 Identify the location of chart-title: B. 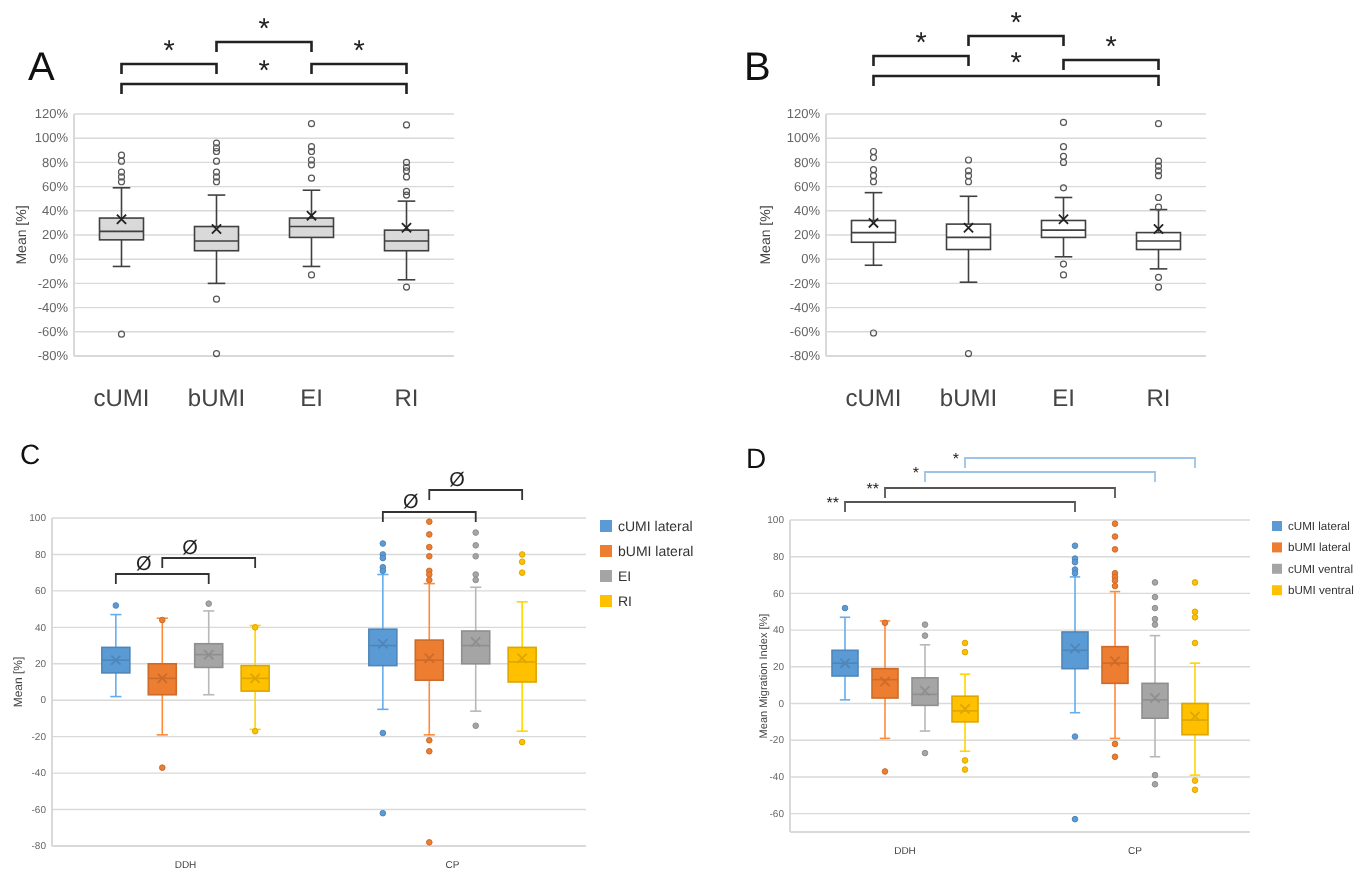
(757, 68).